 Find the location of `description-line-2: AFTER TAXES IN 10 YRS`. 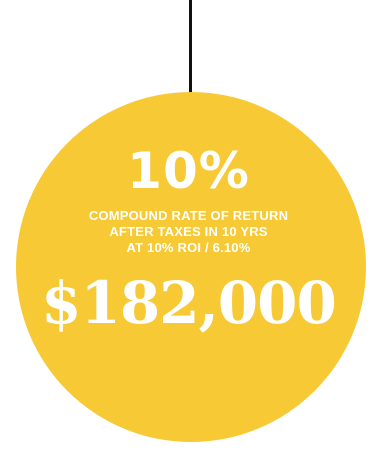

description-line-2: AFTER TAXES IN 10 YRS is located at coordinates (188, 231).